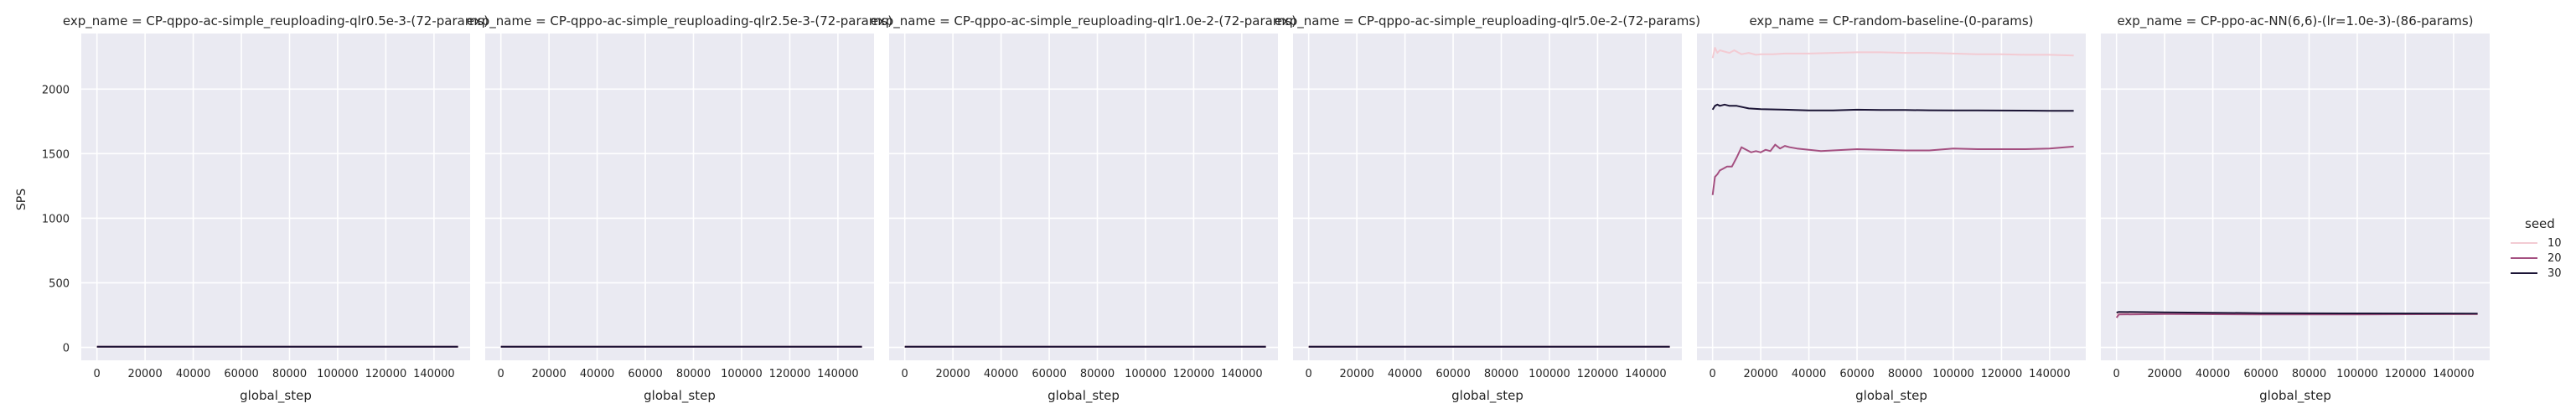 Image resolution: width=2576 pixels, height=419 pixels. I want to click on y-tick-label: 2000, so click(56, 90).